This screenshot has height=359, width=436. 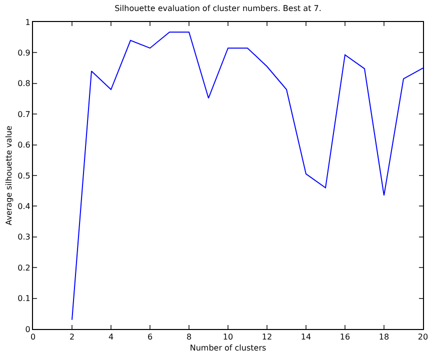 What do you see at coordinates (218, 8) in the screenshot?
I see `chart-title: Silhouette evaluation of cluster numbers. Best at 7.` at bounding box center [218, 8].